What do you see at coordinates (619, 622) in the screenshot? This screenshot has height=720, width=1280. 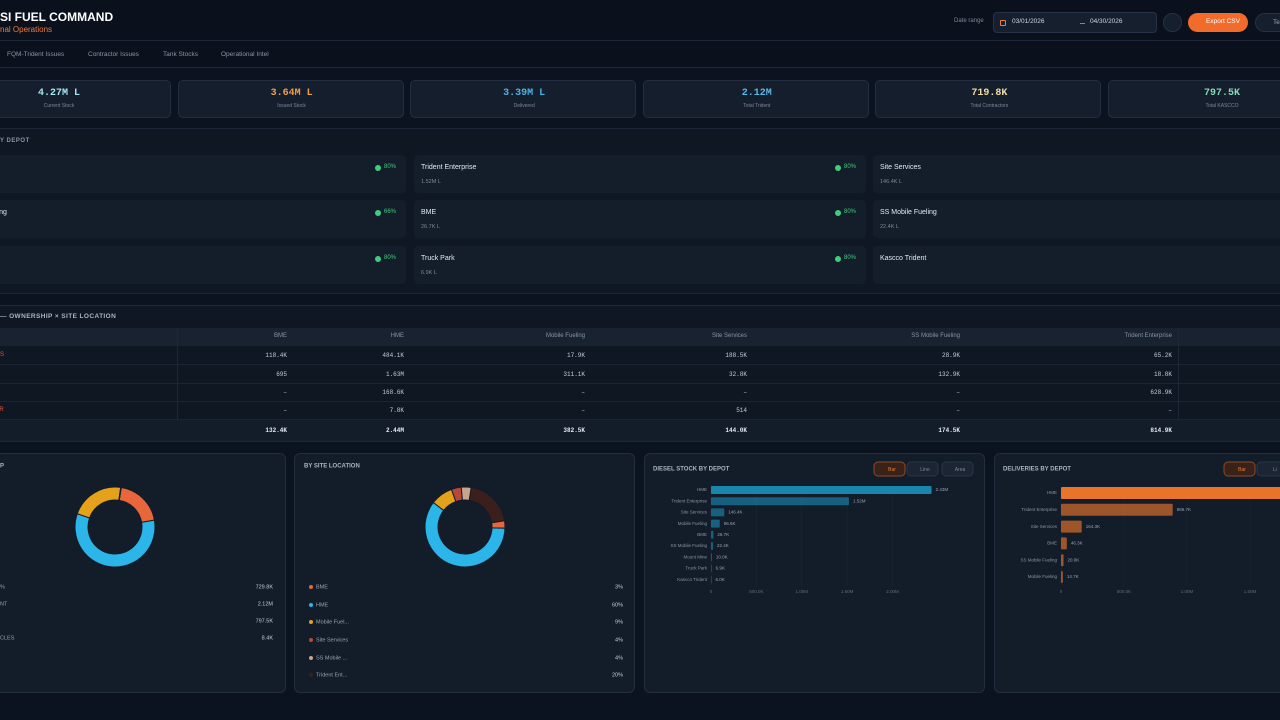 I see `legend-value: 9%` at bounding box center [619, 622].